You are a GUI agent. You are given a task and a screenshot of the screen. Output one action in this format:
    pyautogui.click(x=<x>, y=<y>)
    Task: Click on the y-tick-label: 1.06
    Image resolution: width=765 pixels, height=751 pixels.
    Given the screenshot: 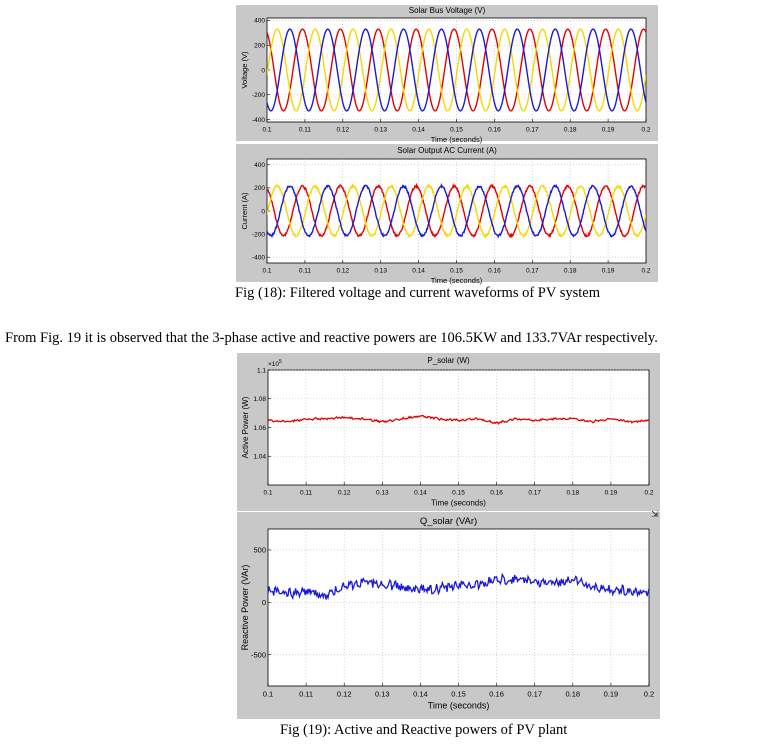 What is the action you would take?
    pyautogui.click(x=259, y=428)
    